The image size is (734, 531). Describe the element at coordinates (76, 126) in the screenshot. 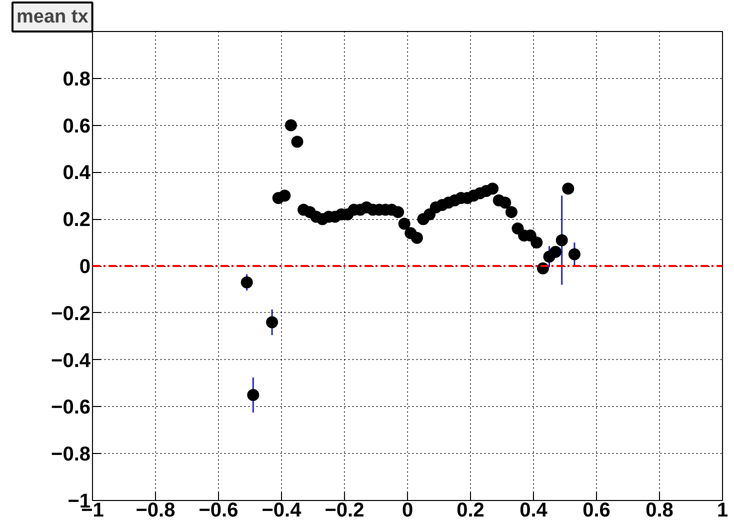

I see `y-tick-label: 0.6` at that location.